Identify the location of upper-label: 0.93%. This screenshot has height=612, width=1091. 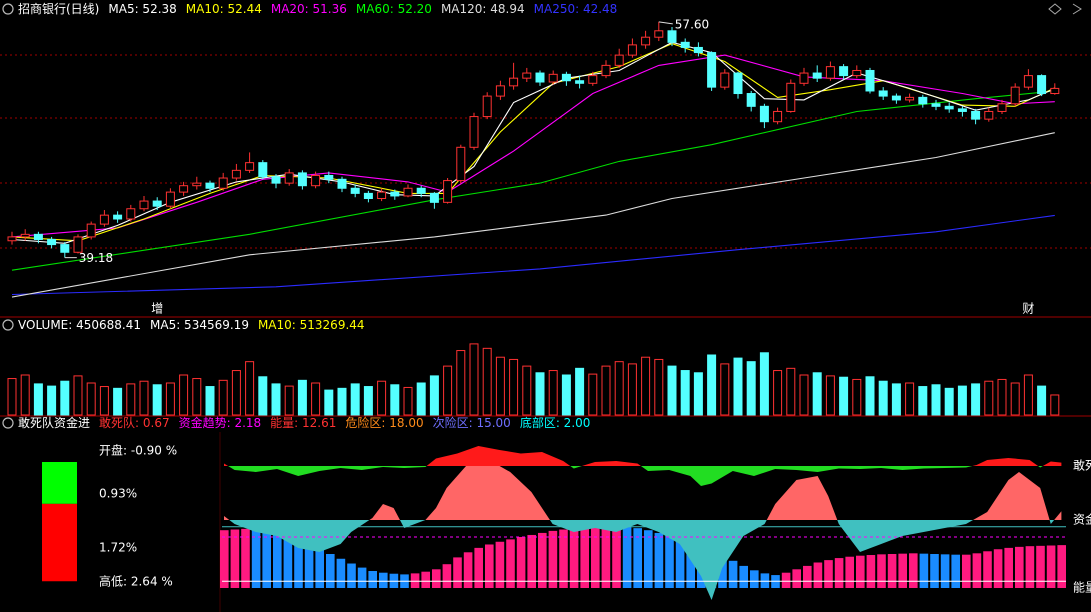
(118, 494).